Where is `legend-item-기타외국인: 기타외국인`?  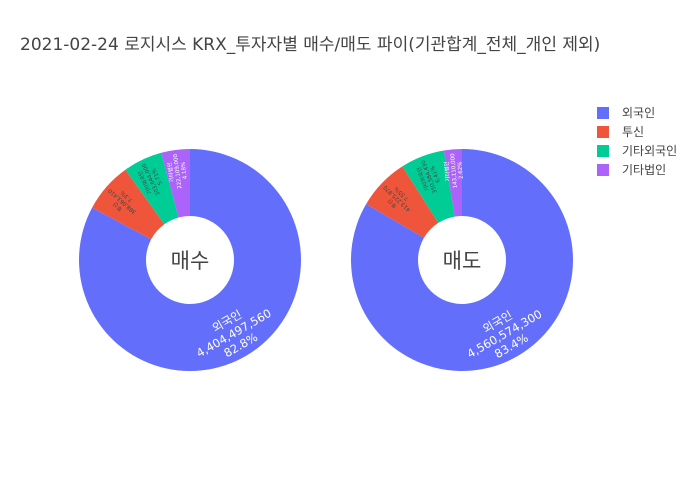 legend-item-기타외국인: 기타외국인 is located at coordinates (637, 151).